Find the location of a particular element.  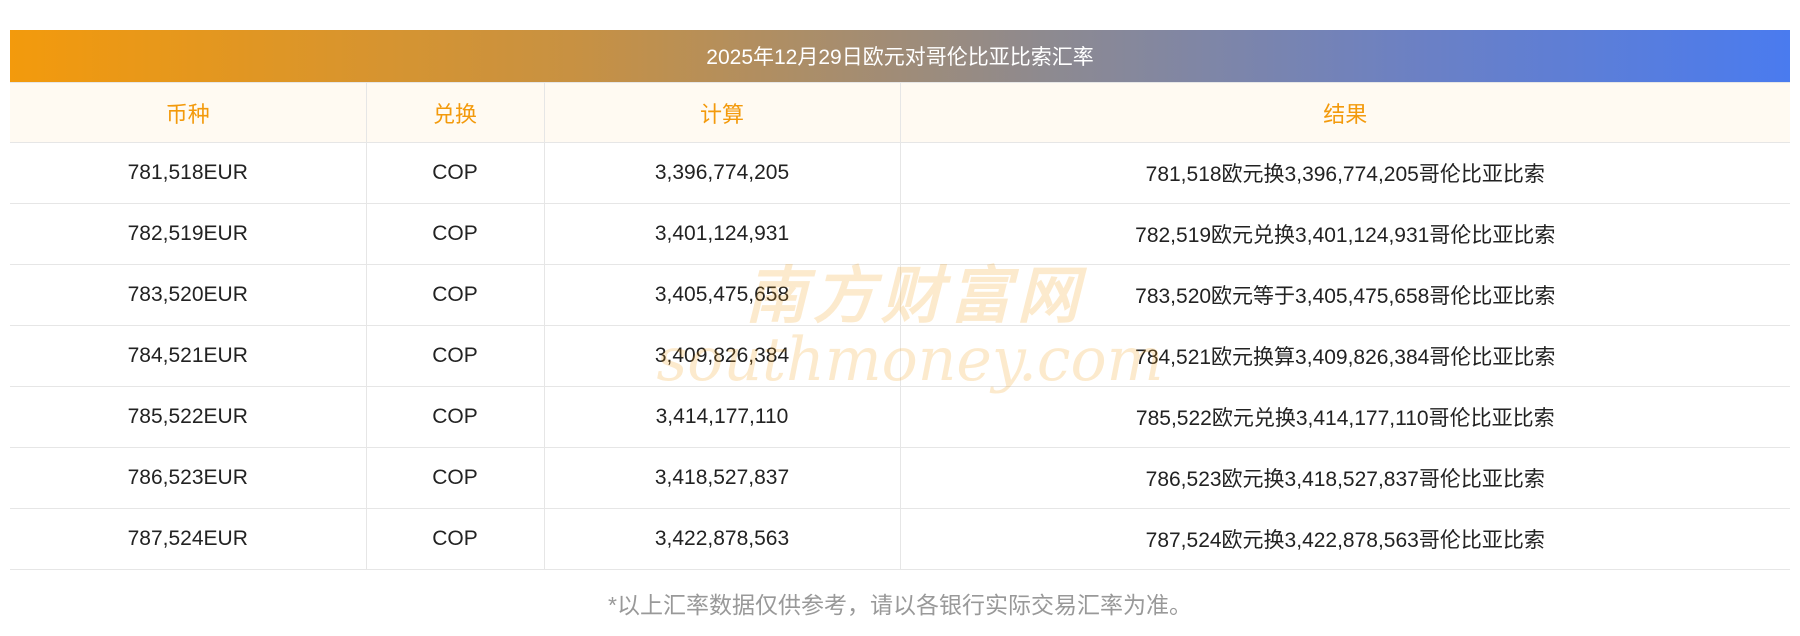

cell-currency: 784,521EUR is located at coordinates (188, 356).